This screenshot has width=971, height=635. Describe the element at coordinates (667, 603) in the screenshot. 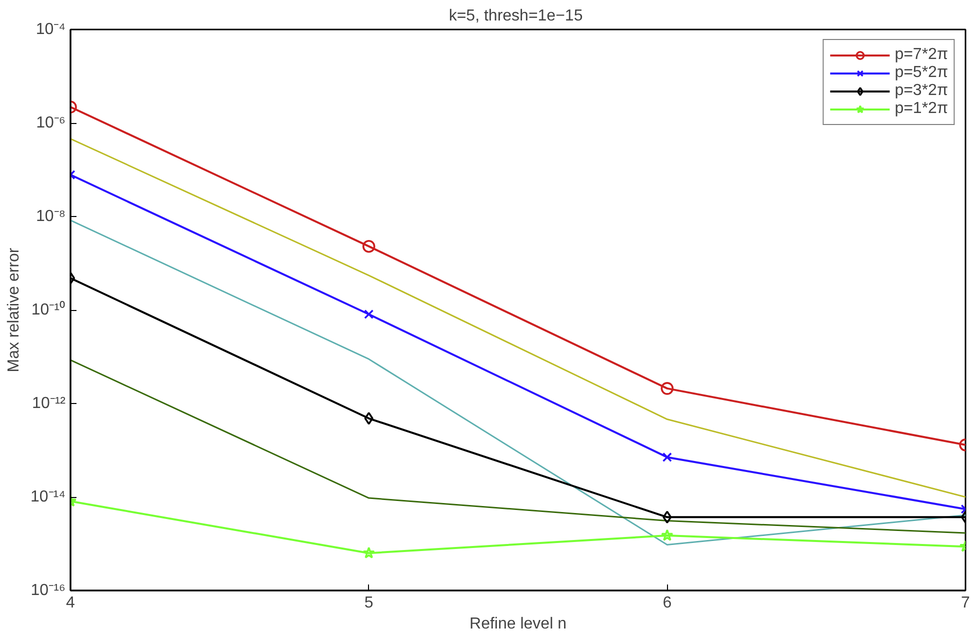

I see `x-tick-label: 6` at that location.